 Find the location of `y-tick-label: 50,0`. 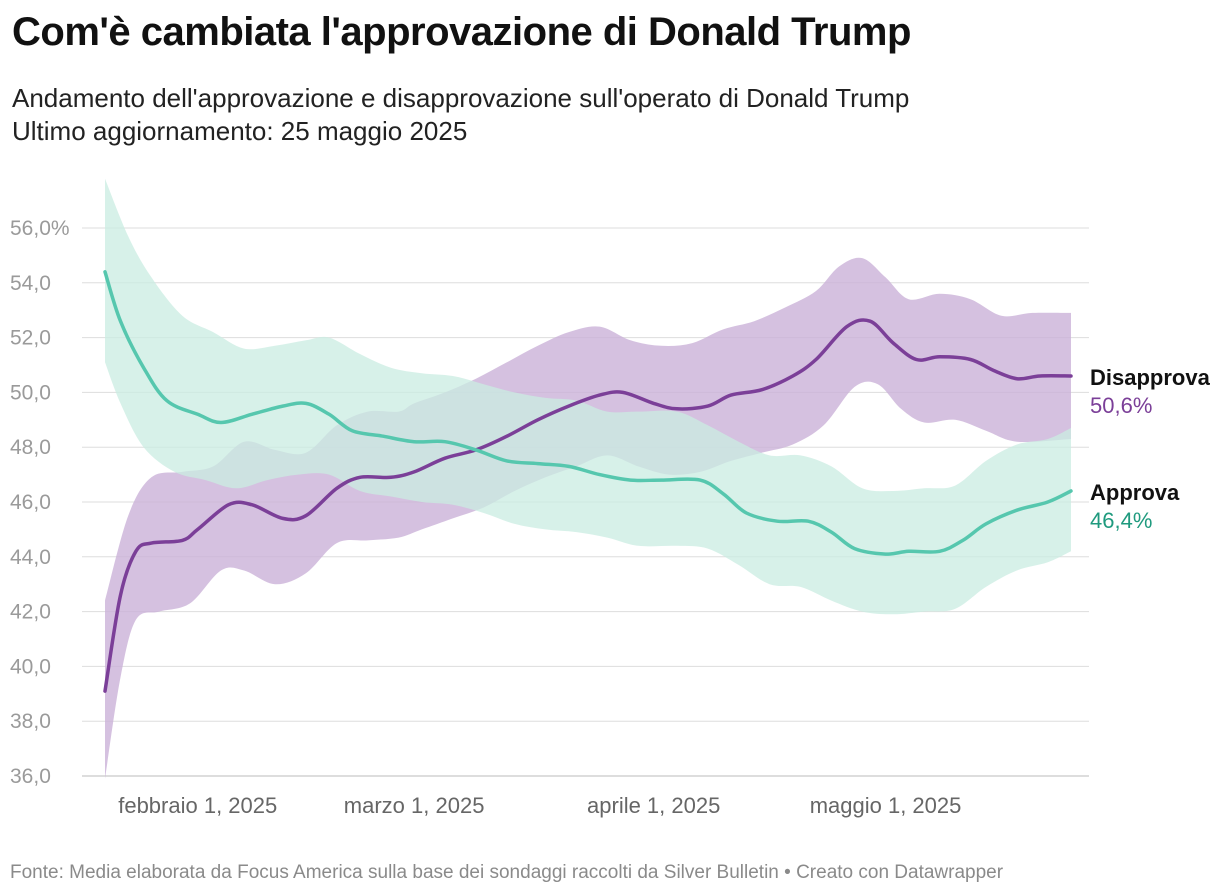

y-tick-label: 50,0 is located at coordinates (30, 392).